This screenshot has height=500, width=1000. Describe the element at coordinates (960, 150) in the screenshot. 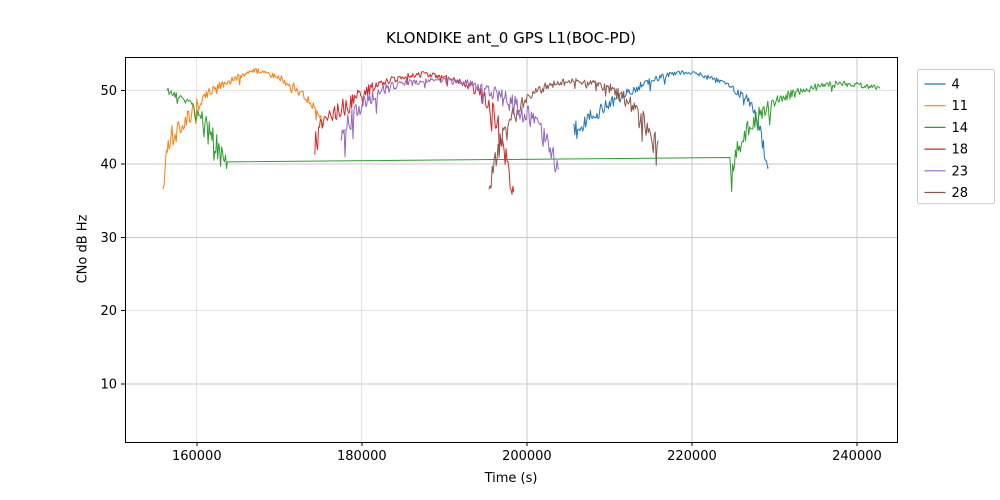

I see `legend-label: 18` at that location.